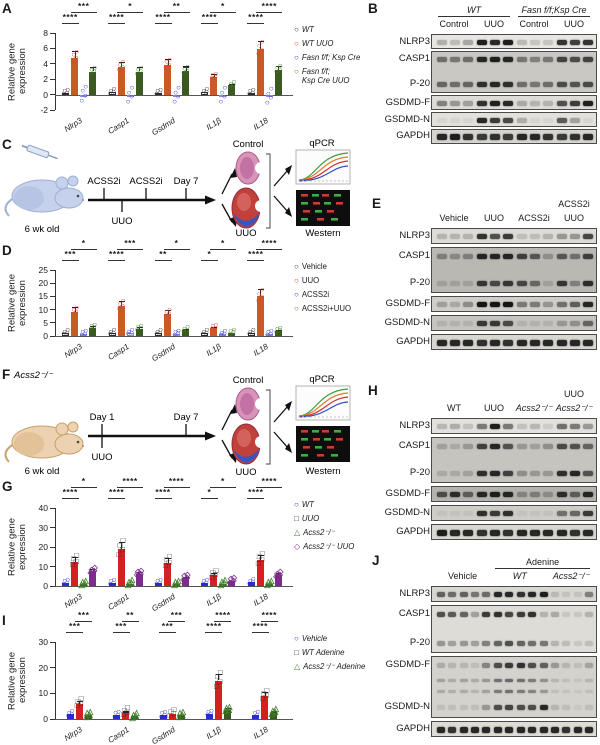  What do you see at coordinates (325, 76) in the screenshot?
I see `legend-label: Fasn f/f; Ksp Cre UUO` at bounding box center [325, 76].